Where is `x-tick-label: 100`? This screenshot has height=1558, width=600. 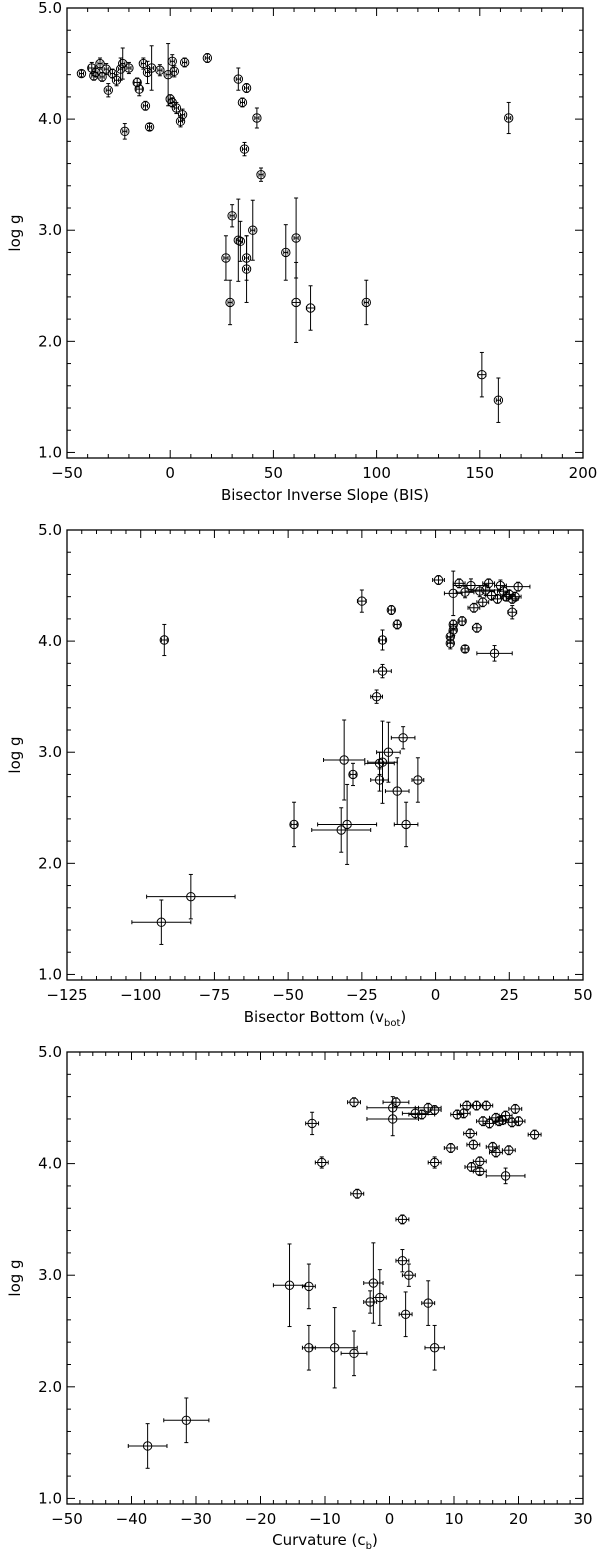
x-tick-label: 100 is located at coordinates (376, 473).